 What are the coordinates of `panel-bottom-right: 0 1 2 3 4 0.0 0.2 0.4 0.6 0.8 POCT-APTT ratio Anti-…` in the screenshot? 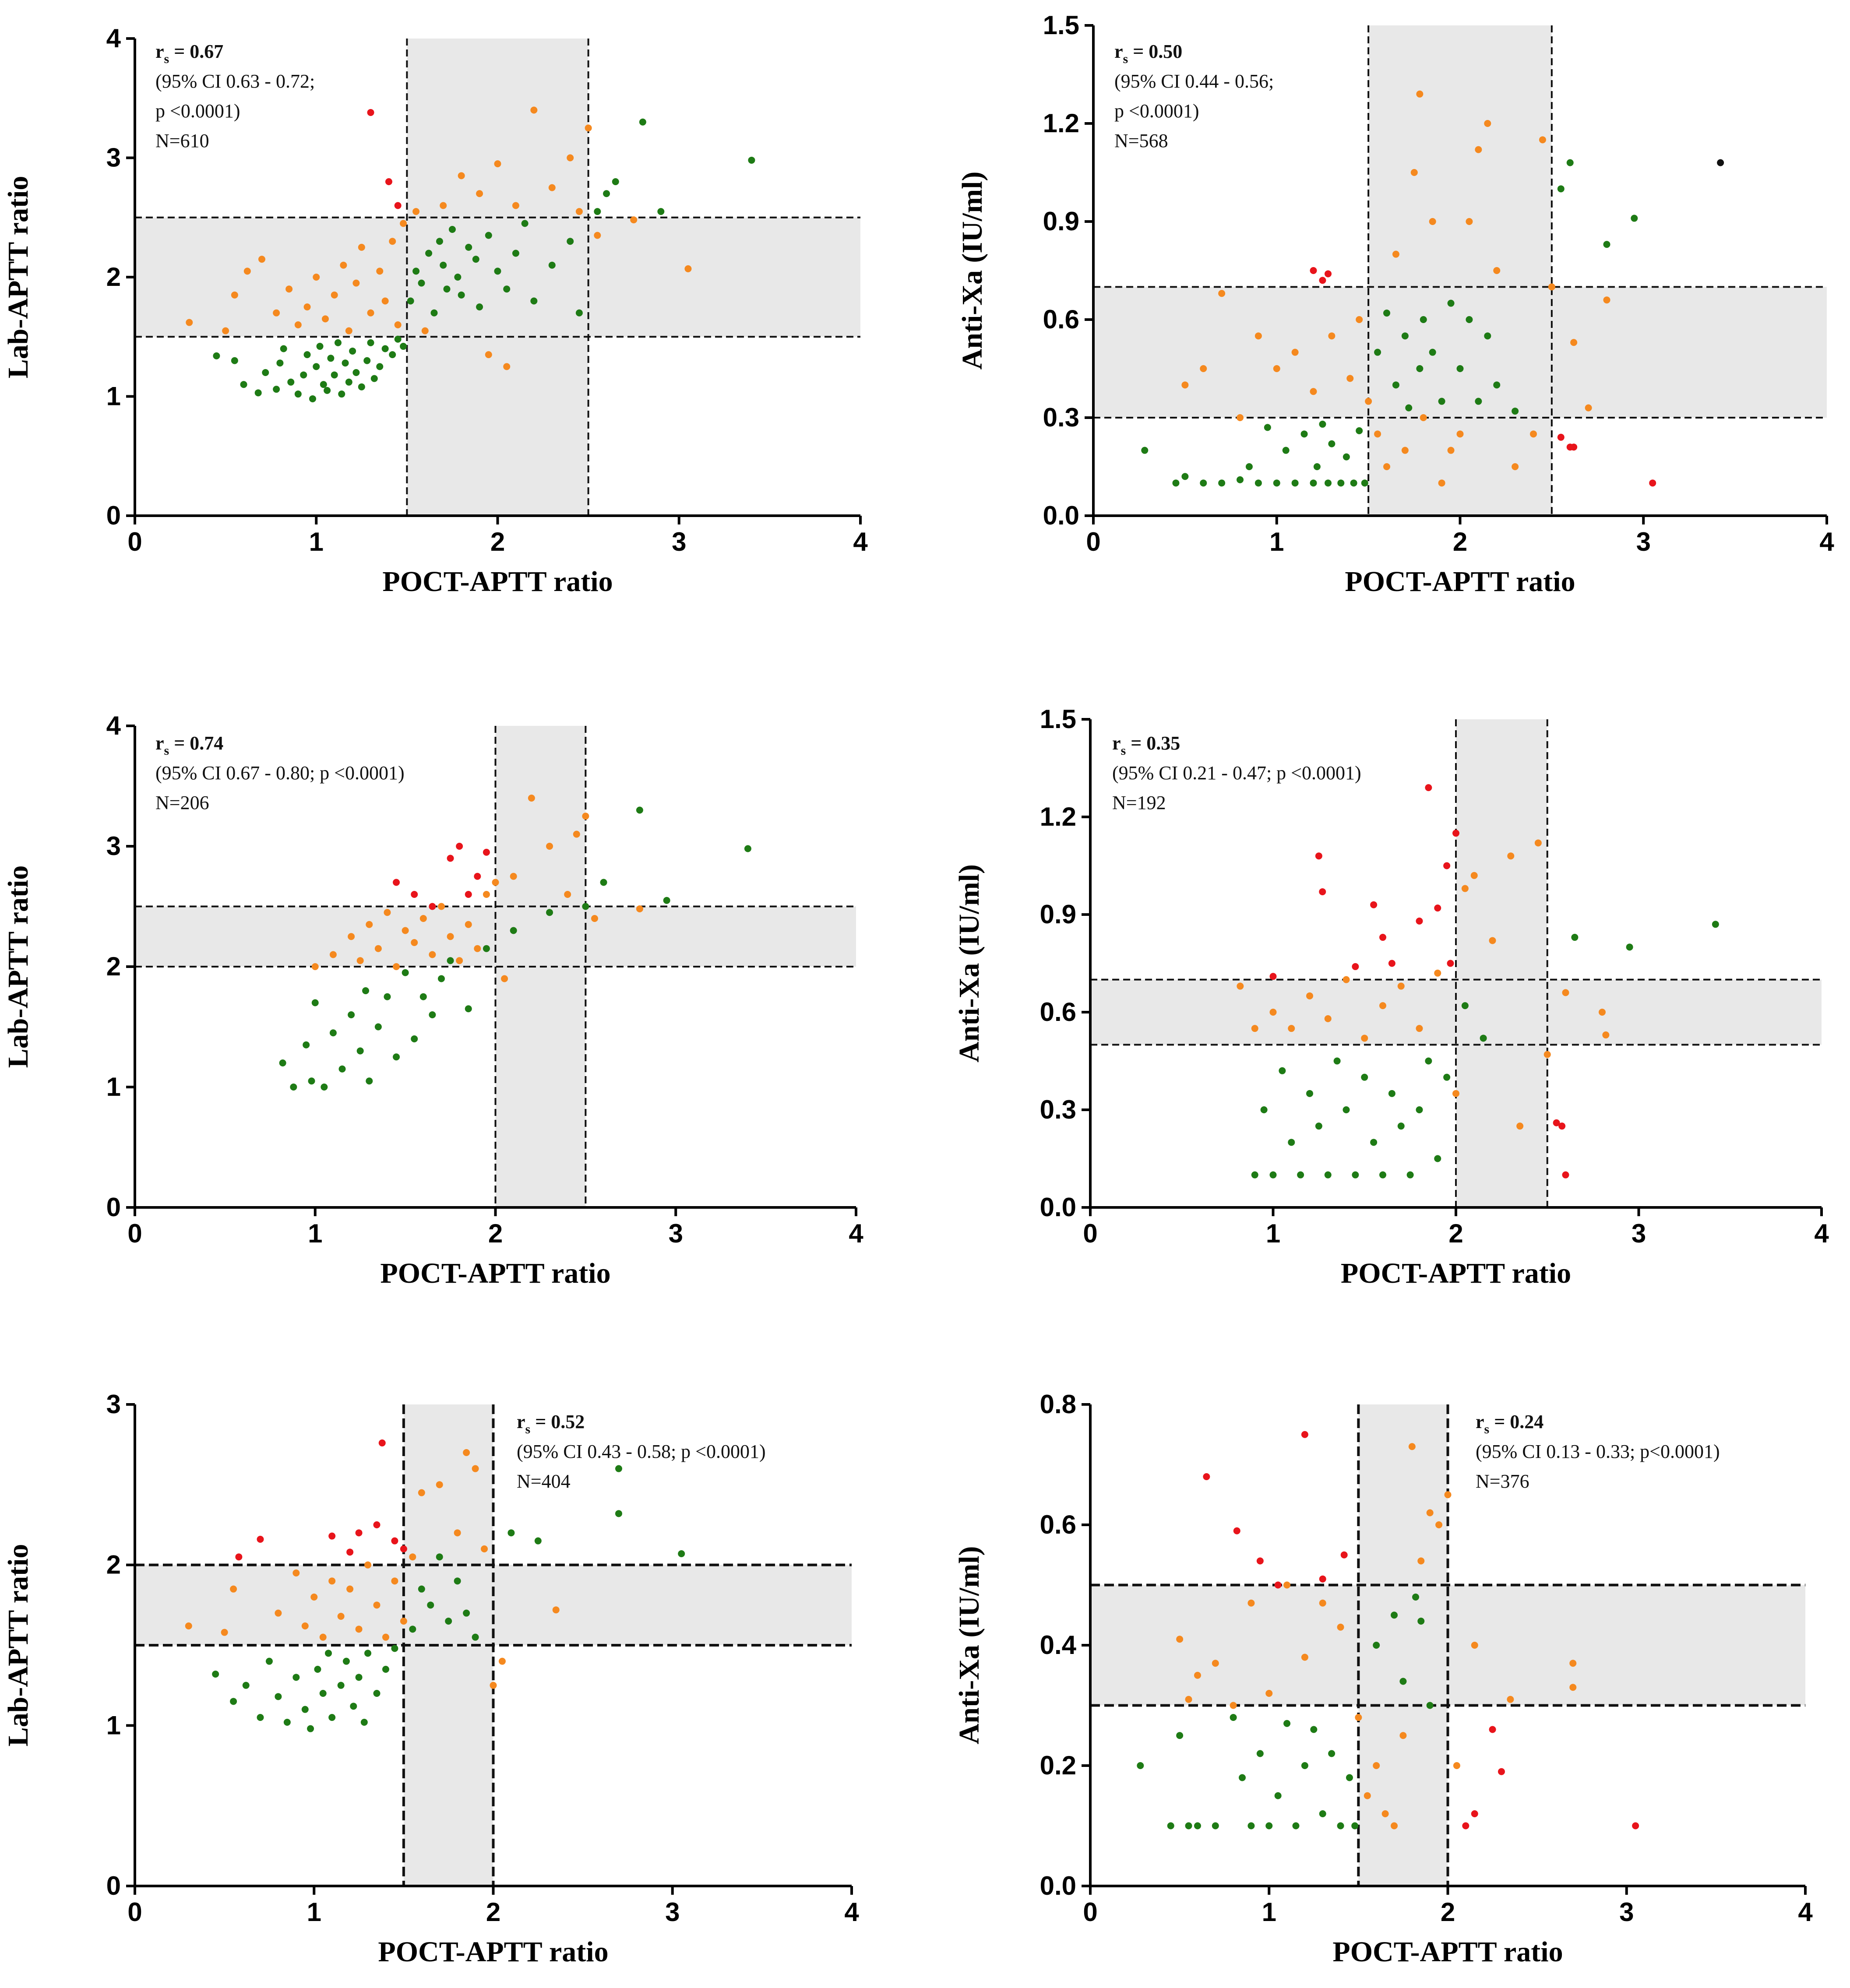 It's located at (1383, 1679).